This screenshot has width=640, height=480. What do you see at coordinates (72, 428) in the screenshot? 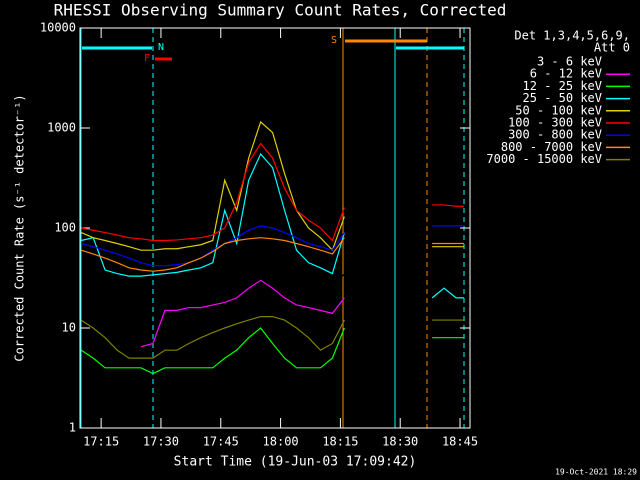
I see `y-tick-label: 1` at bounding box center [72, 428].